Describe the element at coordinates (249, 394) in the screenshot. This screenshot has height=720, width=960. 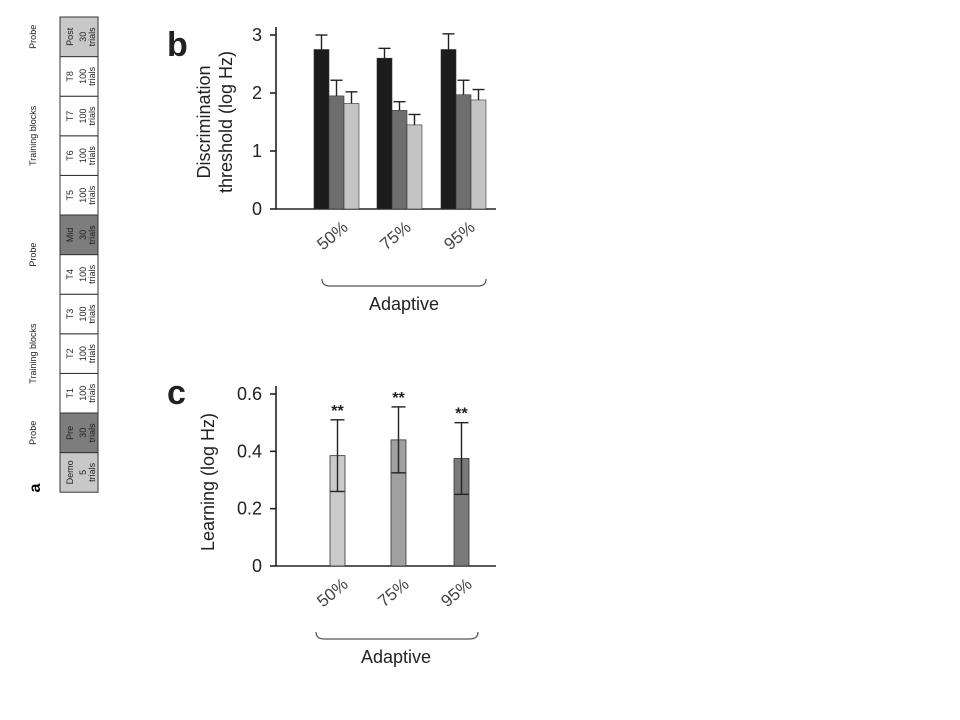
I see `y-tick-label: 0.6` at that location.